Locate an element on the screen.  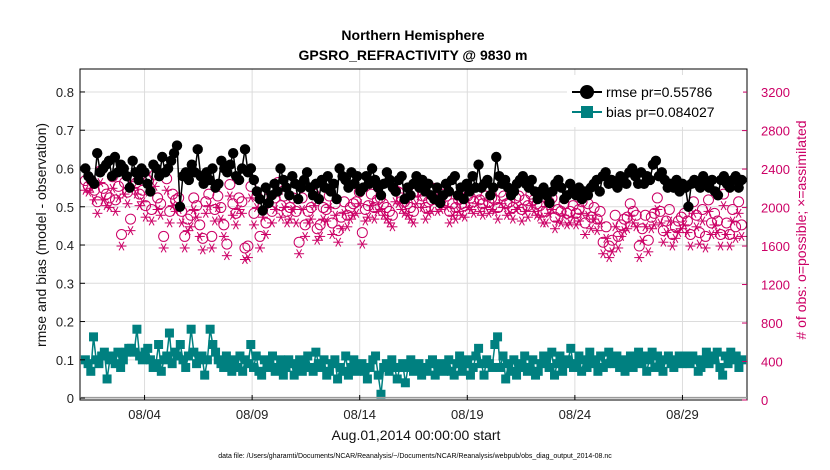
x-tick-label: 08/14 is located at coordinates (359, 414).